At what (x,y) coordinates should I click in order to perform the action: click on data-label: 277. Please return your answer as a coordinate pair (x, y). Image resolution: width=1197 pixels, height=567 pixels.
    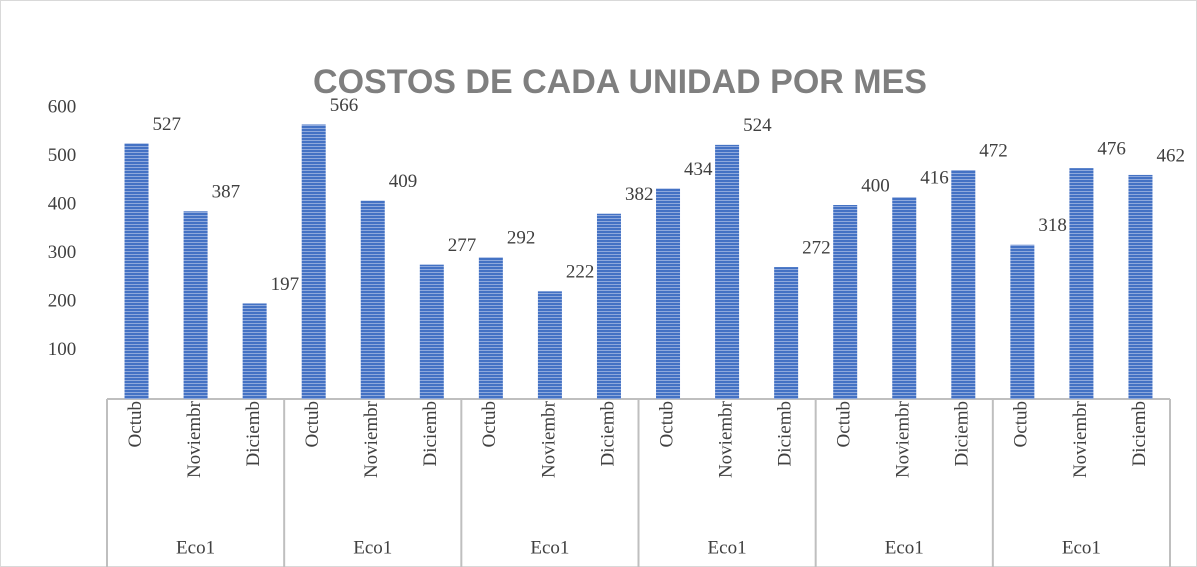
    Looking at the image, I should click on (462, 245).